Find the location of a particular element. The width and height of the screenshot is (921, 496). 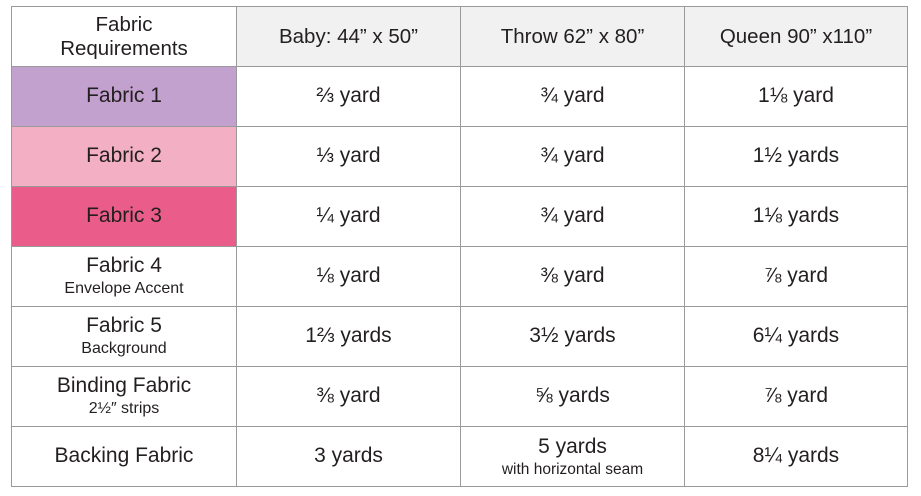

size-header-baby: Baby: 44” x 50” is located at coordinates (348, 36).